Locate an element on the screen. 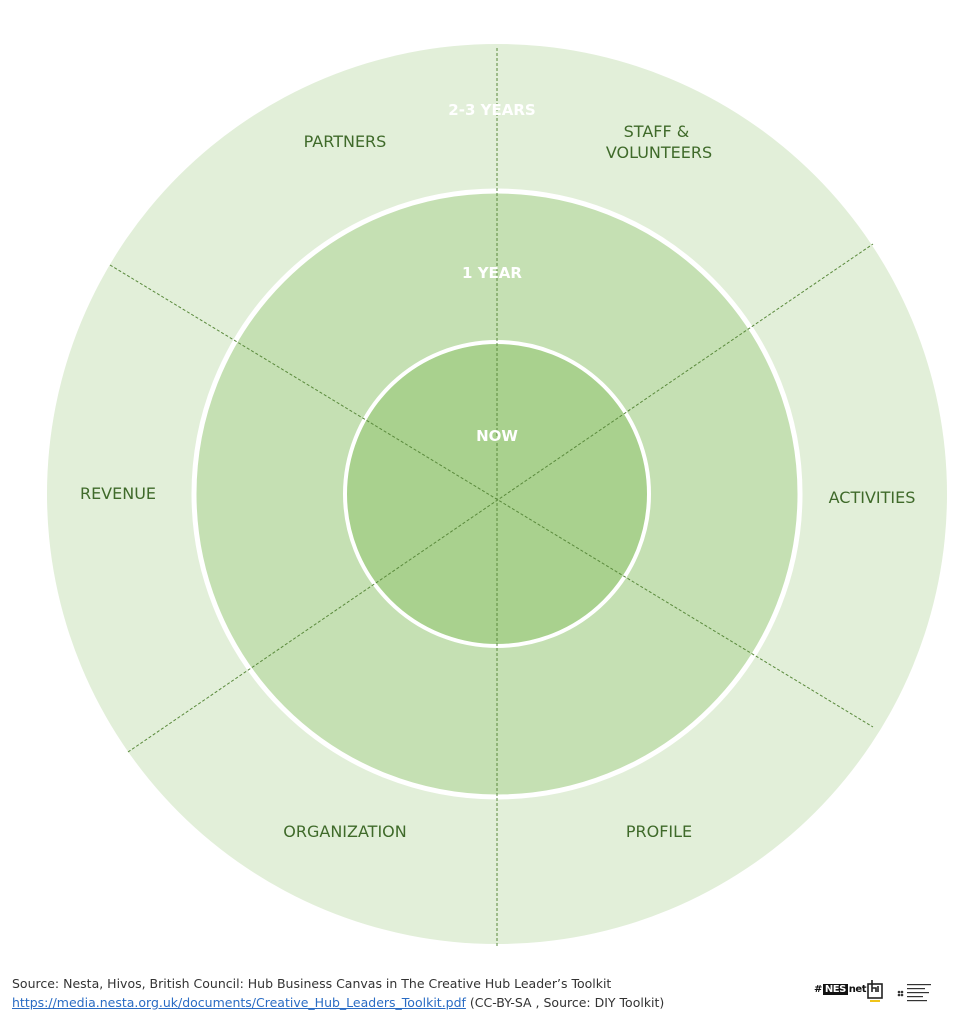 The width and height of the screenshot is (978, 1021). segment-label-revenue: REVENUE is located at coordinates (118, 493).